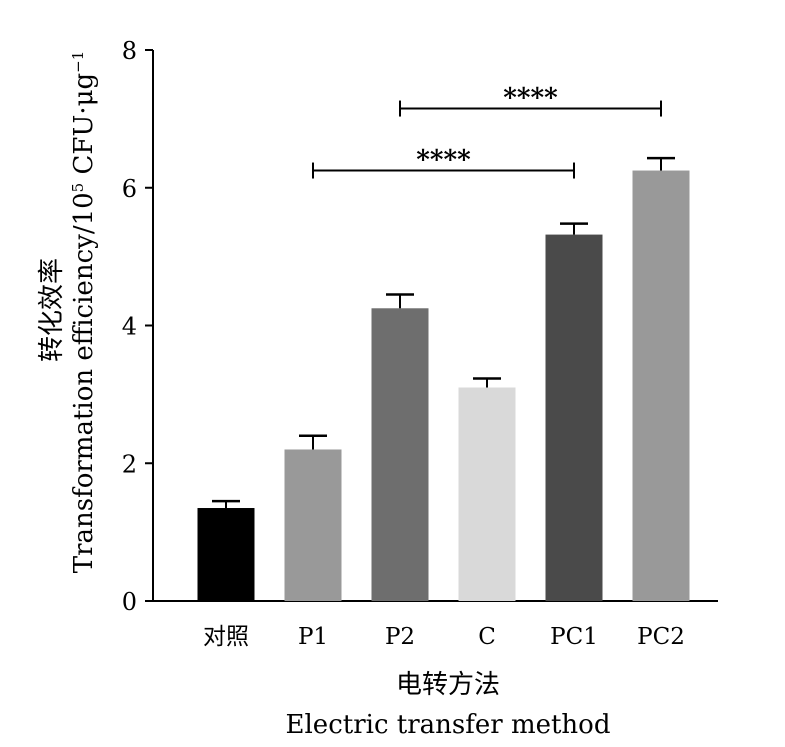 Image resolution: width=785 pixels, height=747 pixels. What do you see at coordinates (84, 128) in the screenshot?
I see `y-axis-label-unit: CFU·μg` at bounding box center [84, 128].